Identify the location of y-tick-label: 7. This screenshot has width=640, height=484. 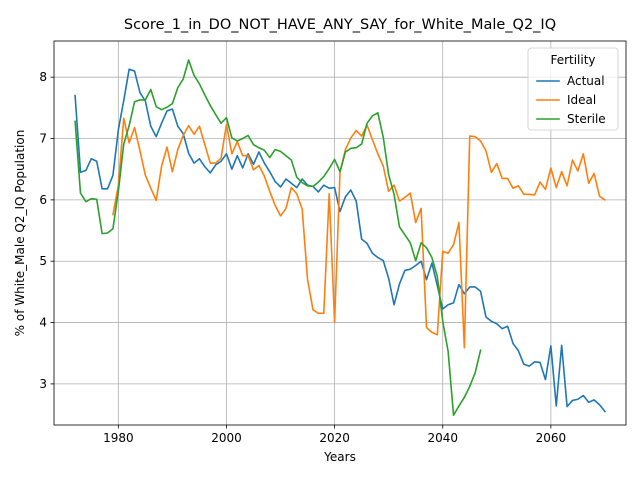
(43, 139).